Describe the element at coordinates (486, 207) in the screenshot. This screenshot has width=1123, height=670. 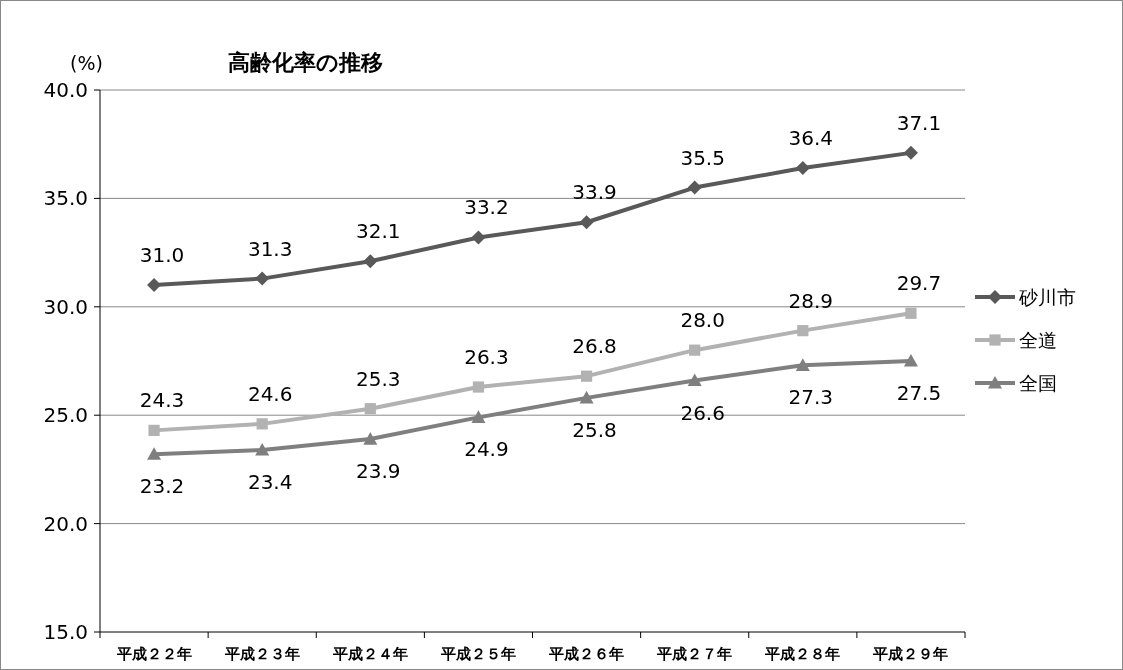
I see `data-label: 33.2` at that location.